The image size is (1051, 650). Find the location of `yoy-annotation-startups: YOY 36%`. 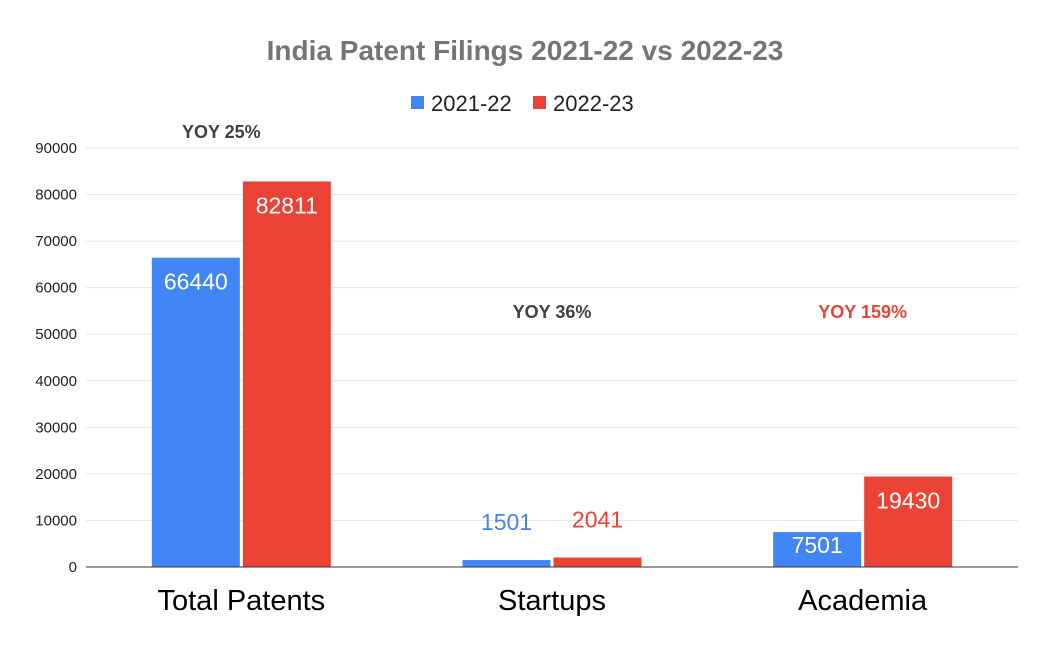

yoy-annotation-startups: YOY 36% is located at coordinates (552, 312).